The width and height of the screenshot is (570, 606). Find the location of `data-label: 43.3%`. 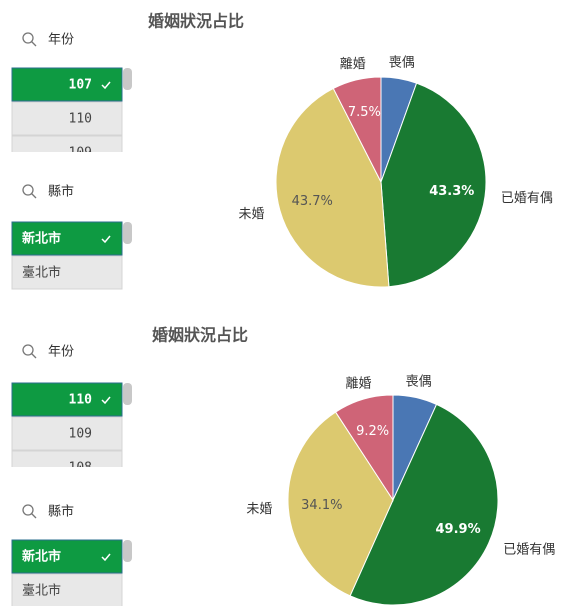

data-label: 43.3% is located at coordinates (451, 191).